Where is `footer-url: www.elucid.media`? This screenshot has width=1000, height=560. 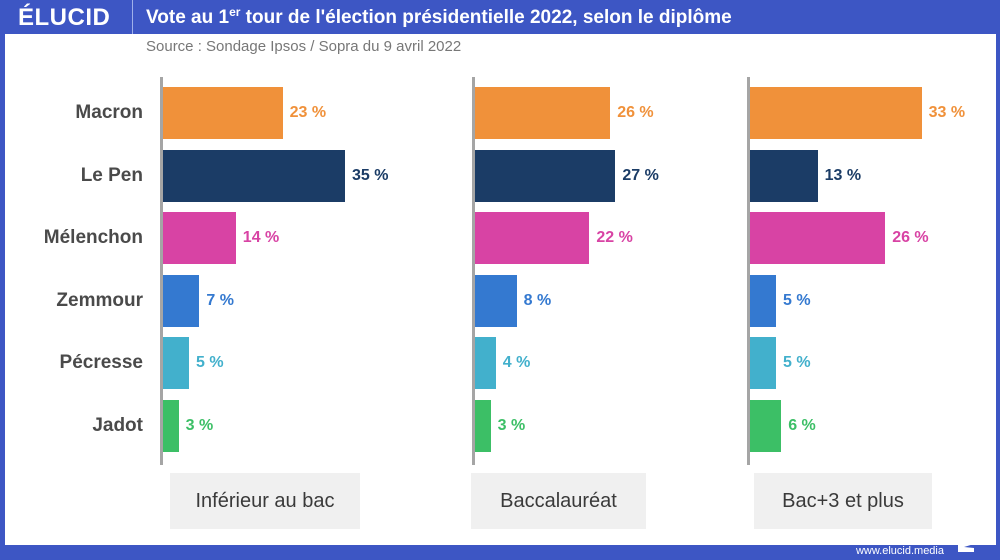 footer-url: www.elucid.media is located at coordinates (899, 551).